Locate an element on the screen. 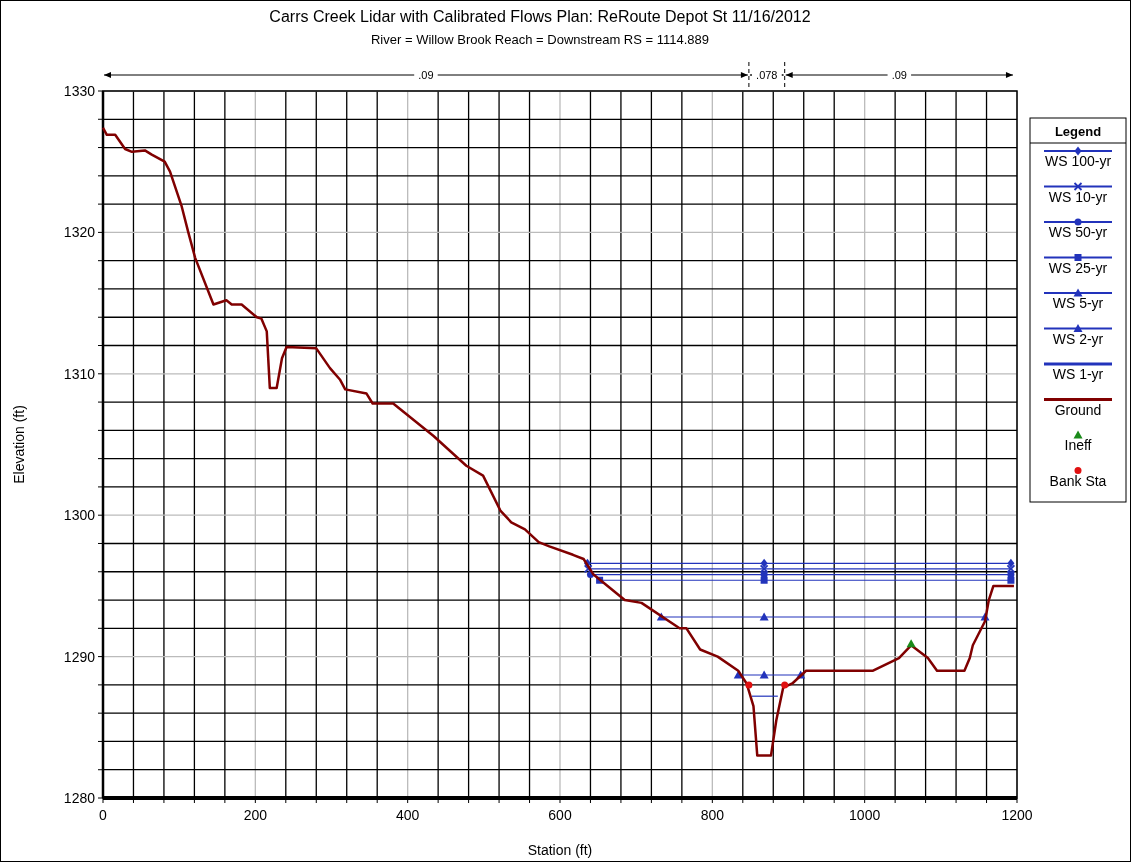 Image resolution: width=1131 pixels, height=862 pixels. x-axis-title: Station (ft) is located at coordinates (560, 850).